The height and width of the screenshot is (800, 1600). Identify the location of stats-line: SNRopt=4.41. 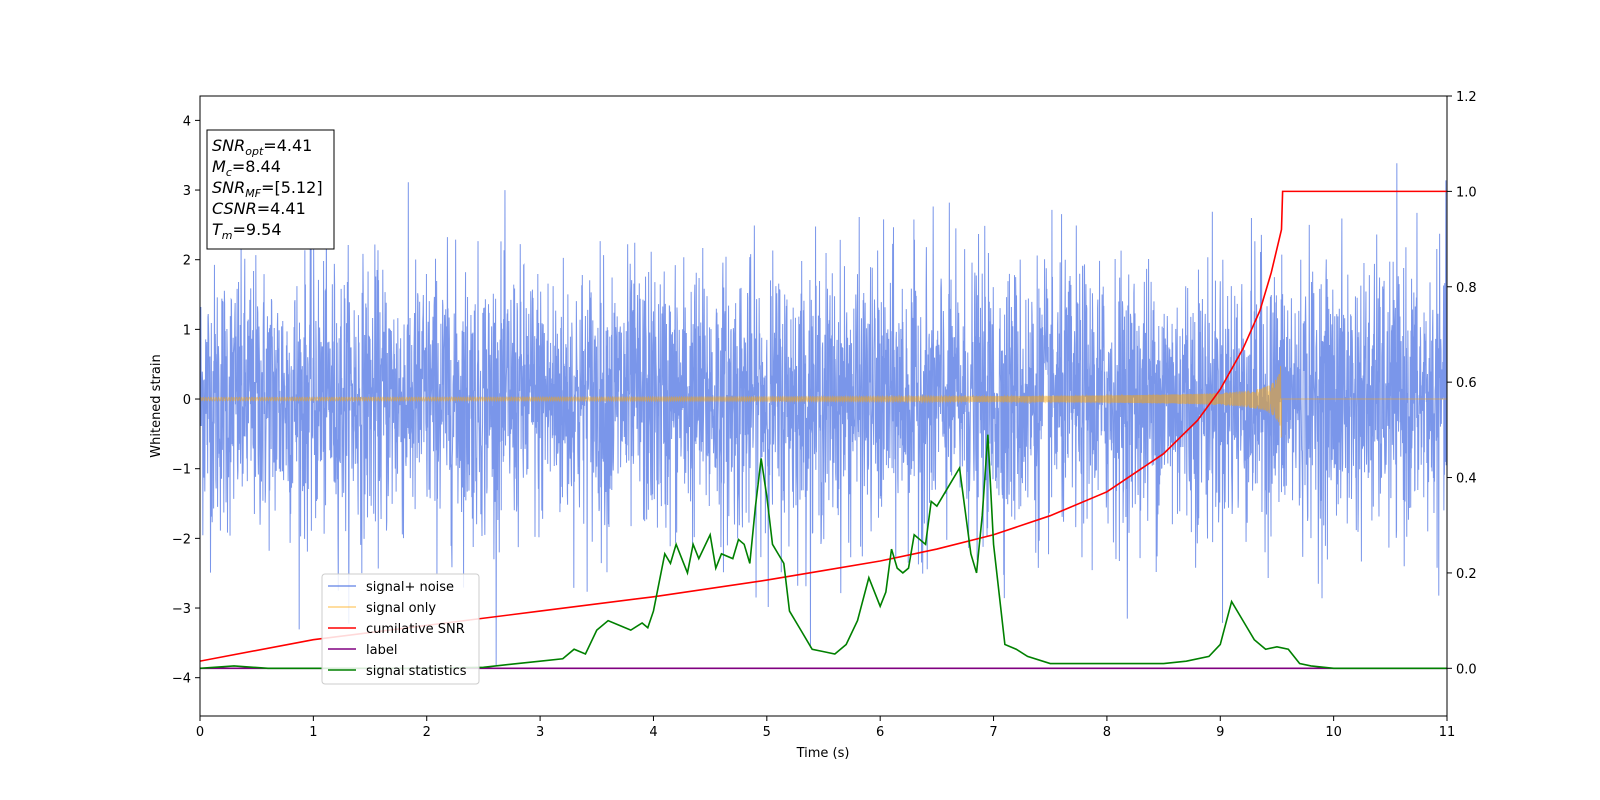
(262, 147).